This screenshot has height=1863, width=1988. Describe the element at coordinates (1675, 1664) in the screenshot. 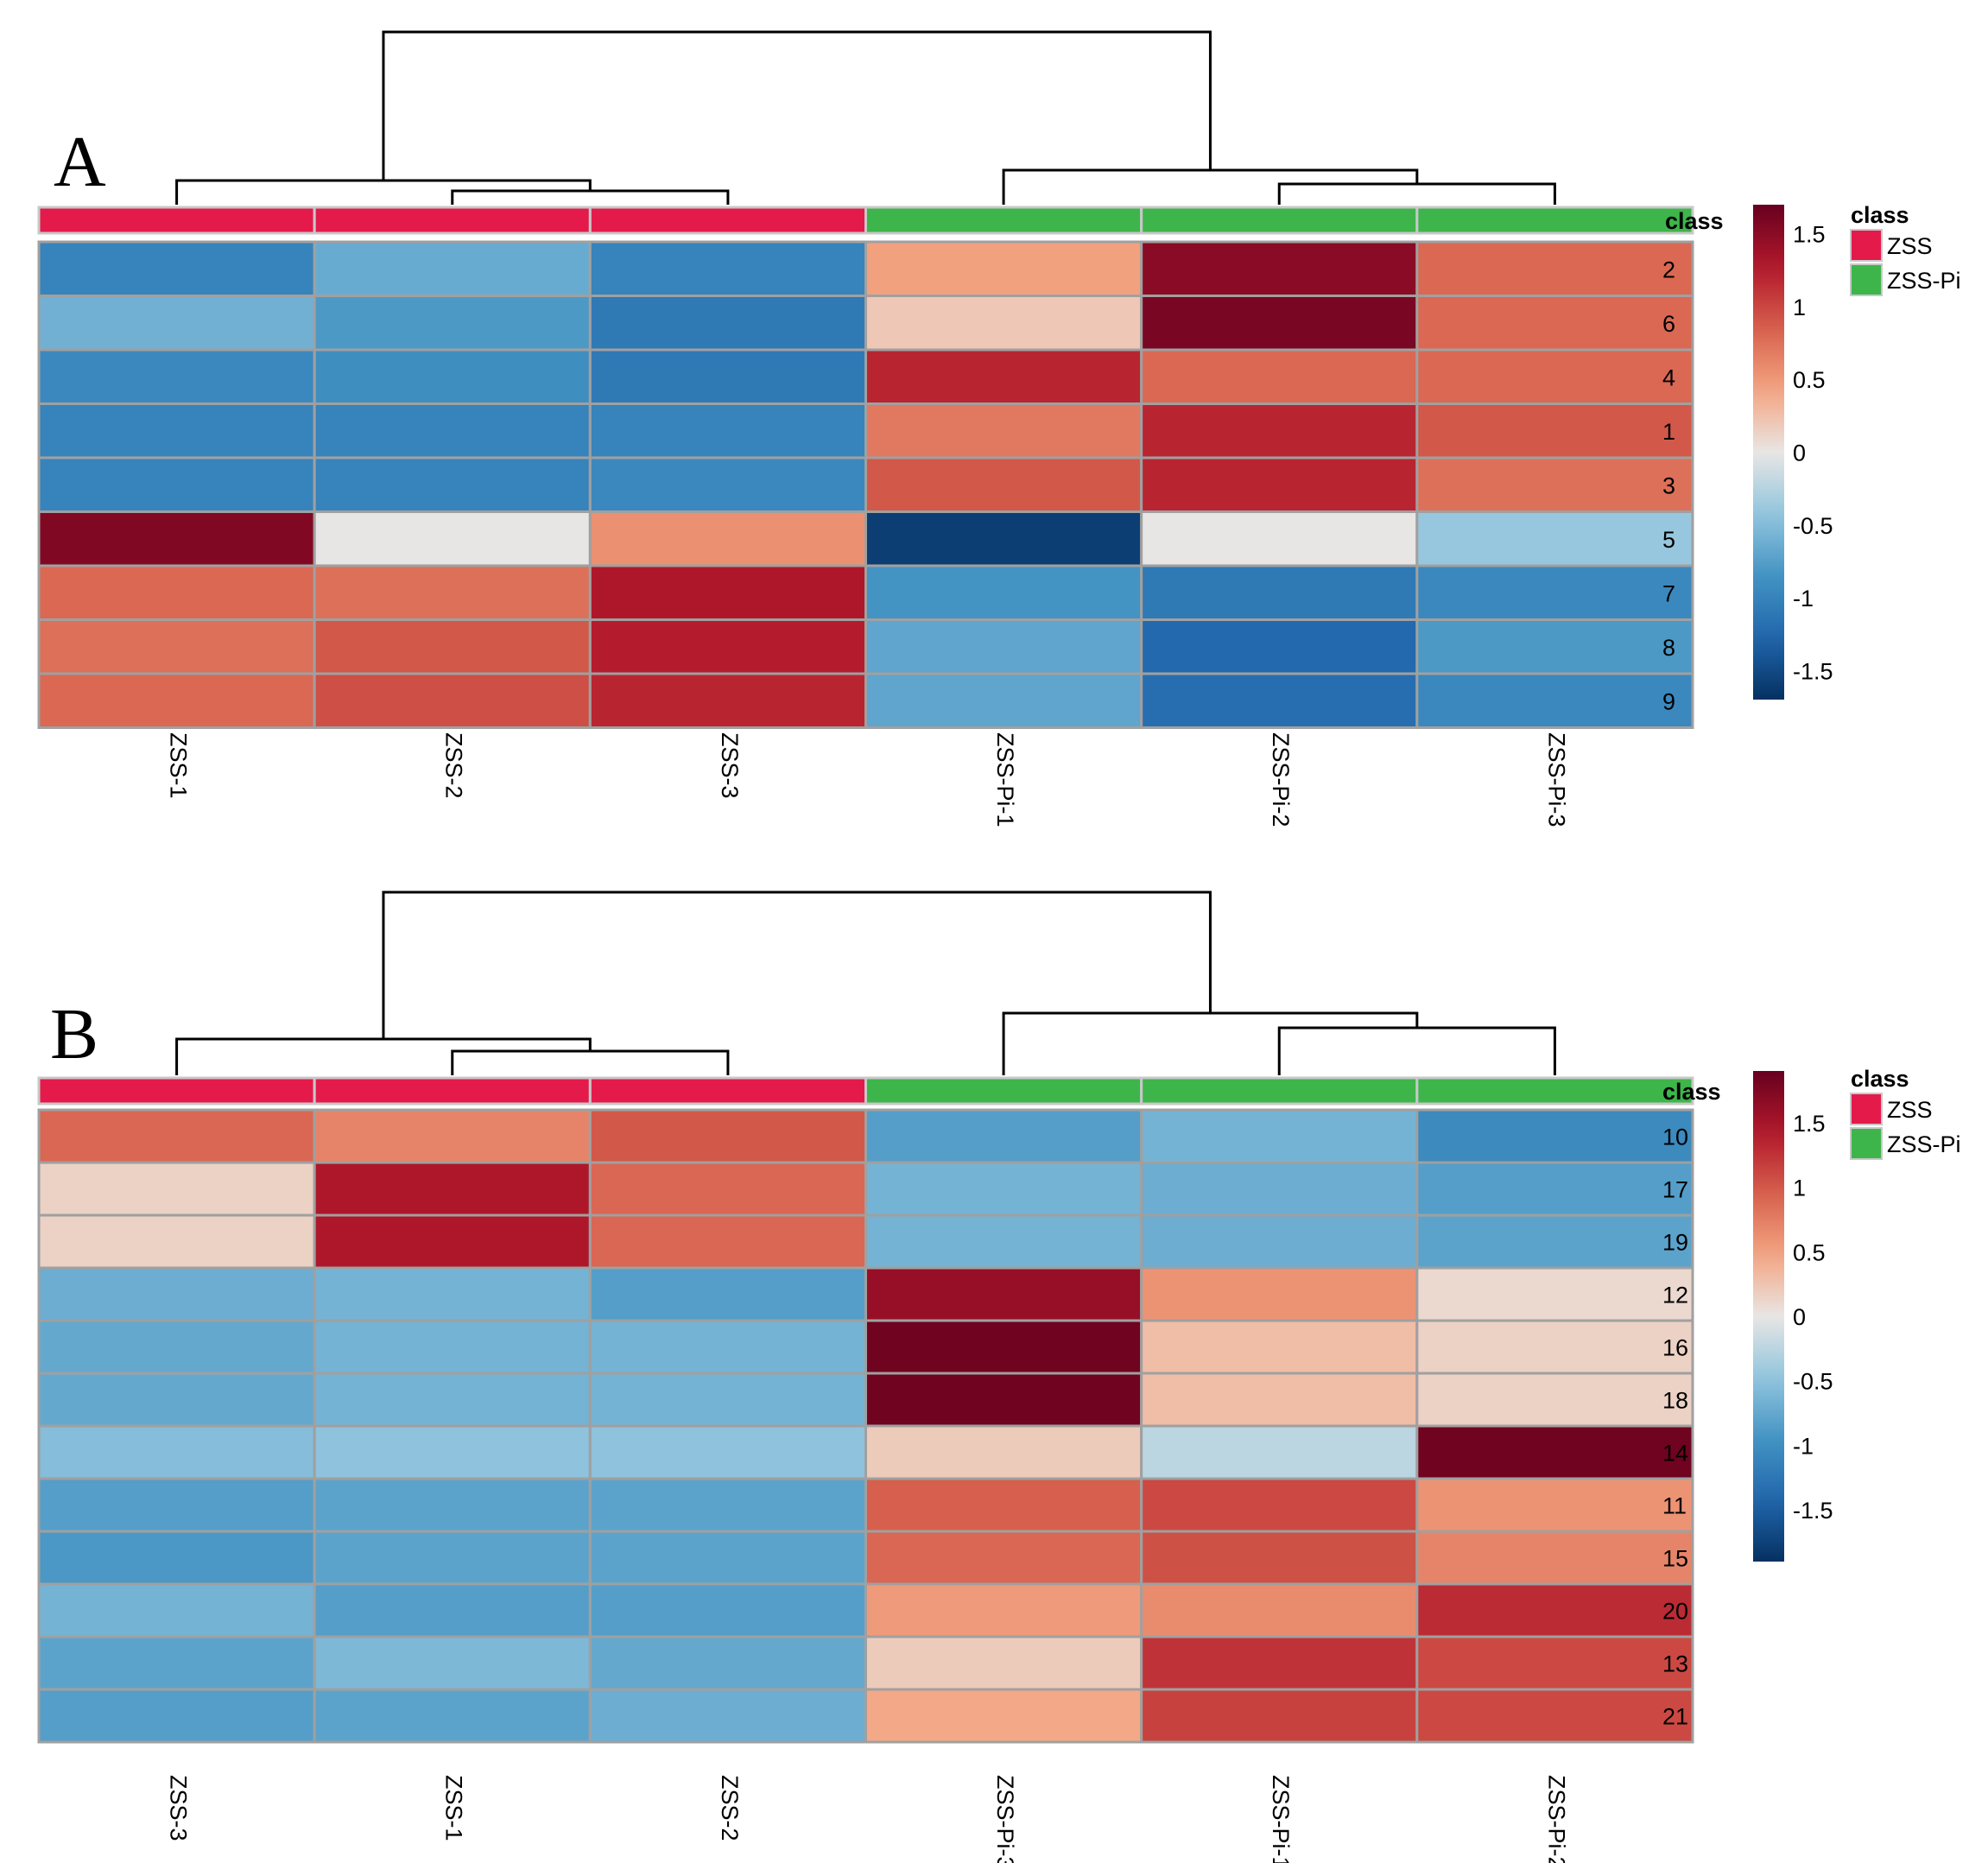

I see `row-label: 13` at that location.